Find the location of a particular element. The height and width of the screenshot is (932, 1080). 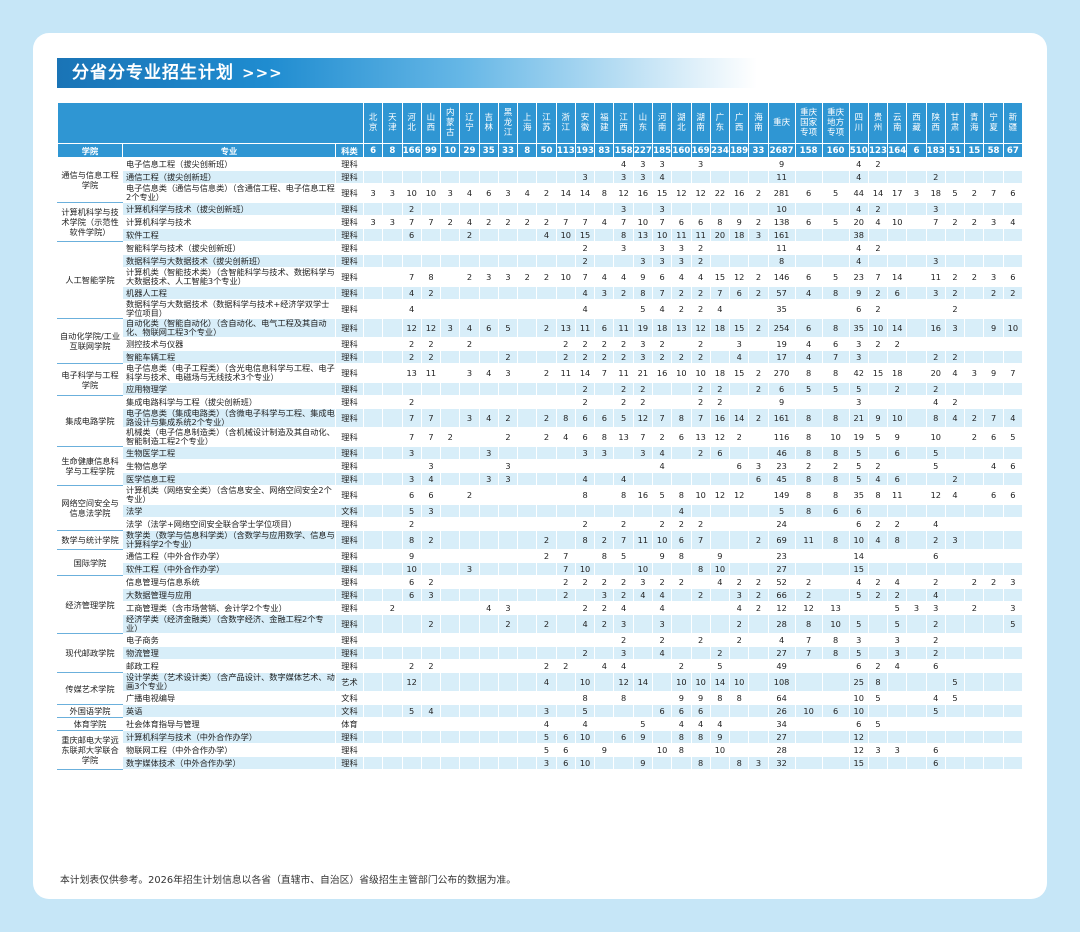

province-total: 35 is located at coordinates (488, 150).